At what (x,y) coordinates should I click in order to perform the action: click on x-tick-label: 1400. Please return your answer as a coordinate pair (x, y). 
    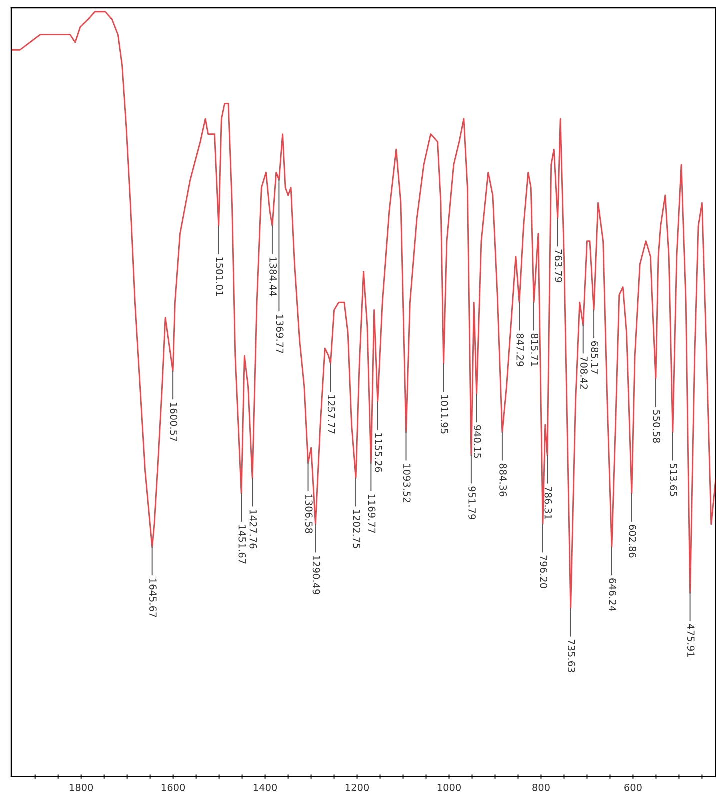
    Looking at the image, I should click on (266, 788).